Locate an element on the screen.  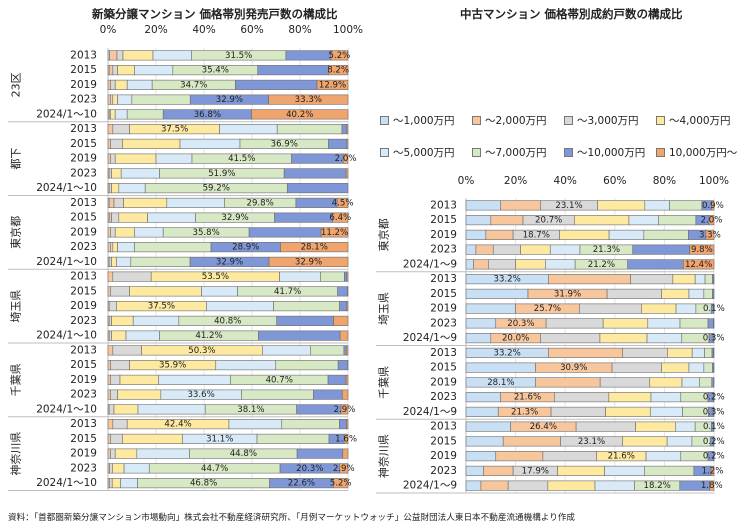
data-label: 20.0% is located at coordinates (515, 339).